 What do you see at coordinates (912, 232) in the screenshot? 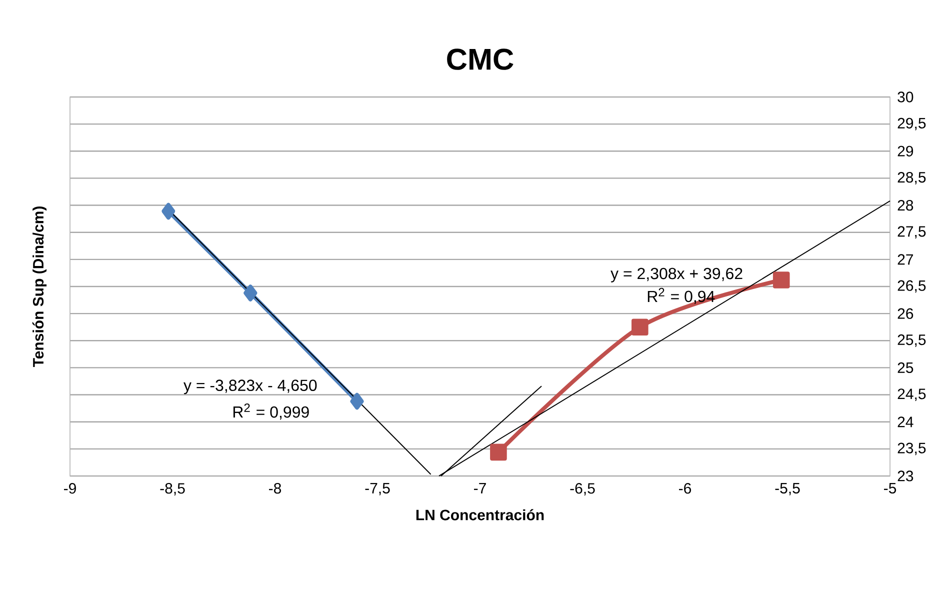
I see `y-tick-label: 27,5` at bounding box center [912, 232].